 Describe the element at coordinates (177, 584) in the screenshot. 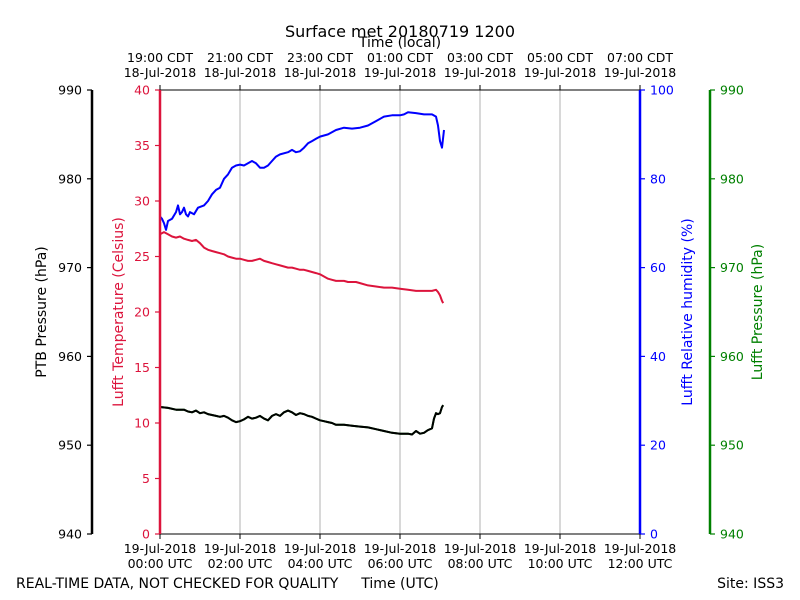

I see `footer-quality-note: REAL-TIME DATA, NOT CHECKED FOR QUALITY` at that location.